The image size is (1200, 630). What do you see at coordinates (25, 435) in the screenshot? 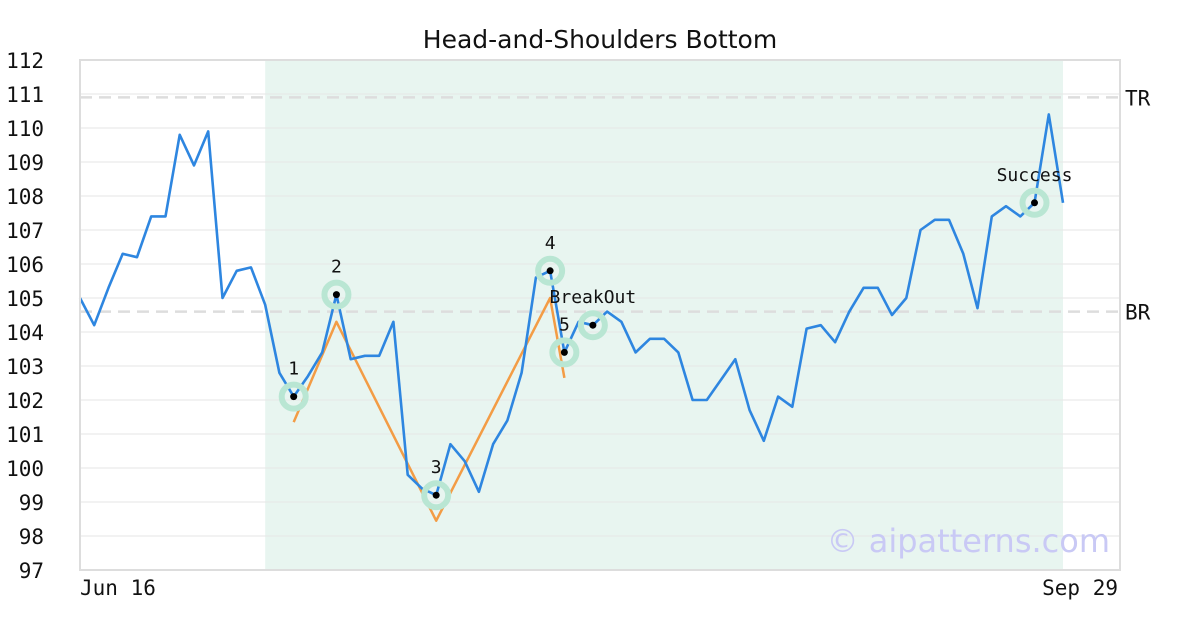
I see `y-tick-label-101: 101` at bounding box center [25, 435].